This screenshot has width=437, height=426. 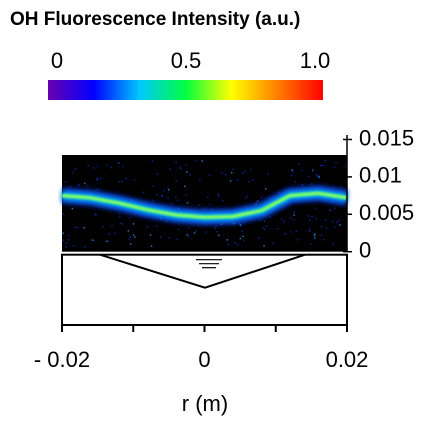 I want to click on colorbar-tick-label: 0, so click(x=57, y=60).